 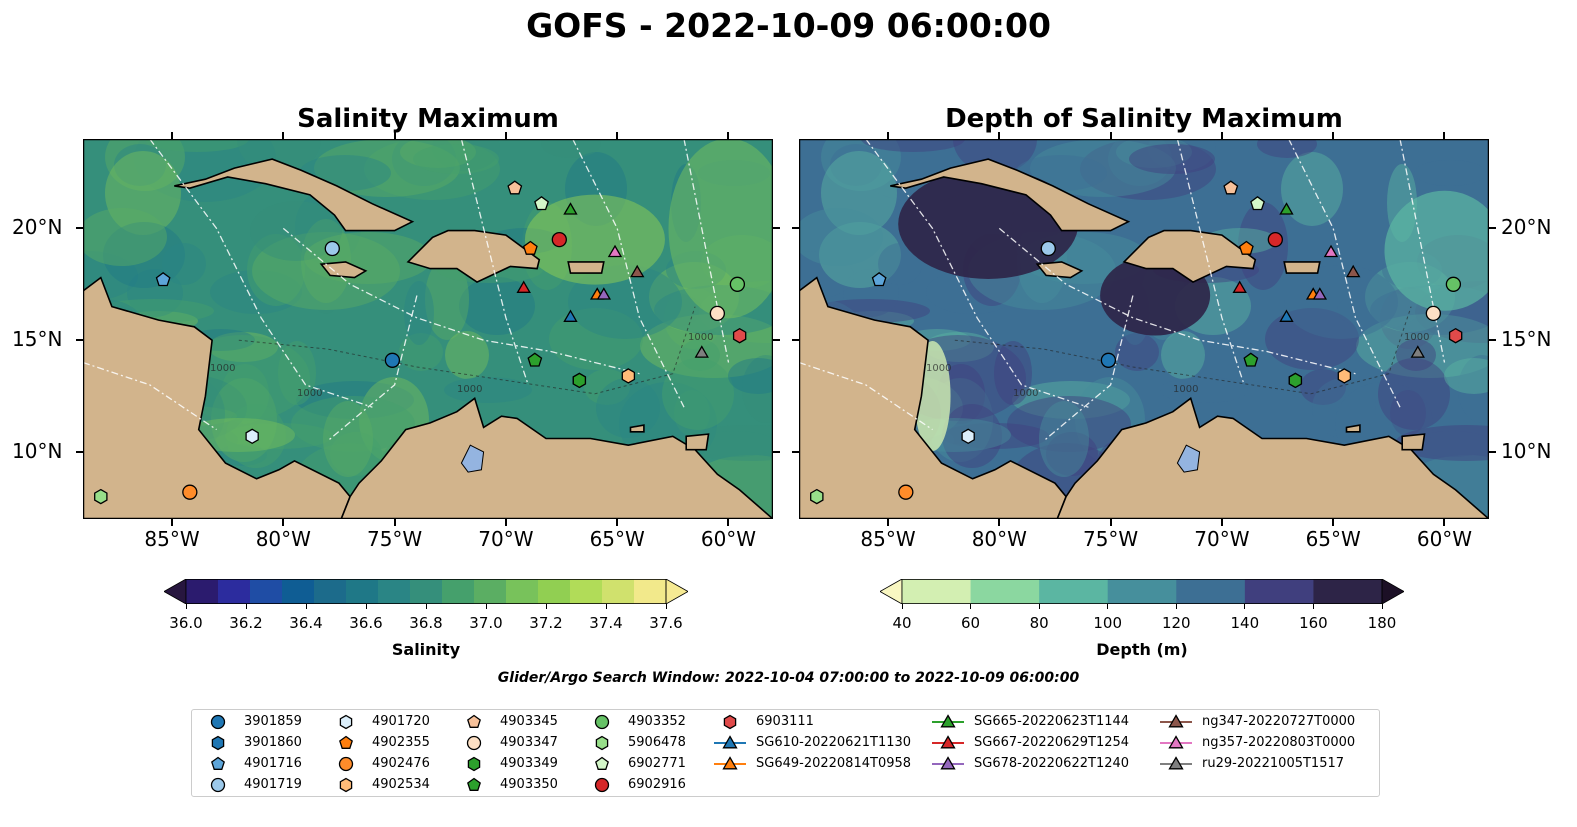 What do you see at coordinates (788, 25) in the screenshot?
I see `figure-title: GOFS - 2022-10-09 06:00:00` at bounding box center [788, 25].